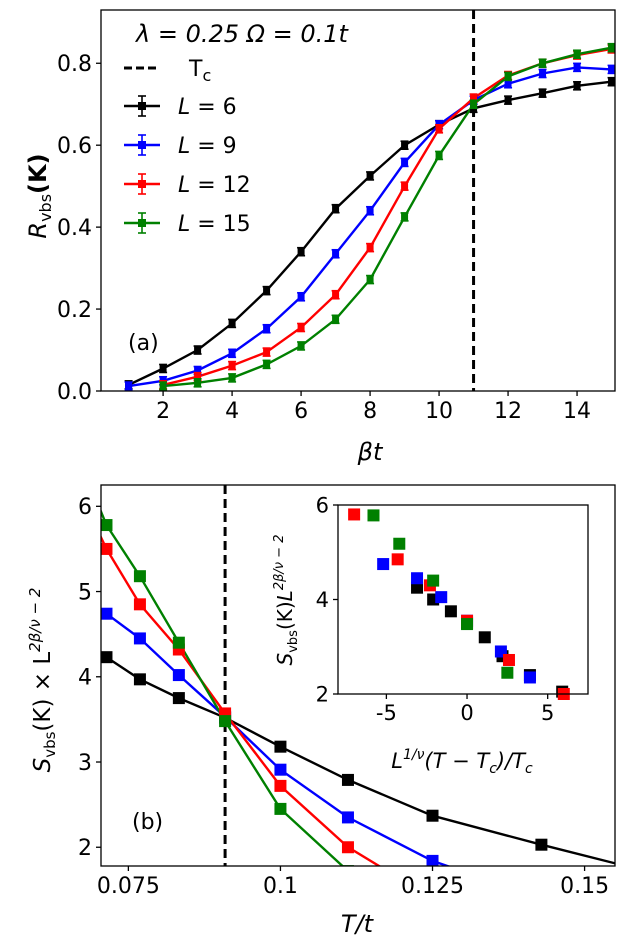 Image resolution: width=623 pixels, height=942 pixels. Describe the element at coordinates (577, 411) in the screenshot. I see `panel-a-x-tick-label: 14` at that location.